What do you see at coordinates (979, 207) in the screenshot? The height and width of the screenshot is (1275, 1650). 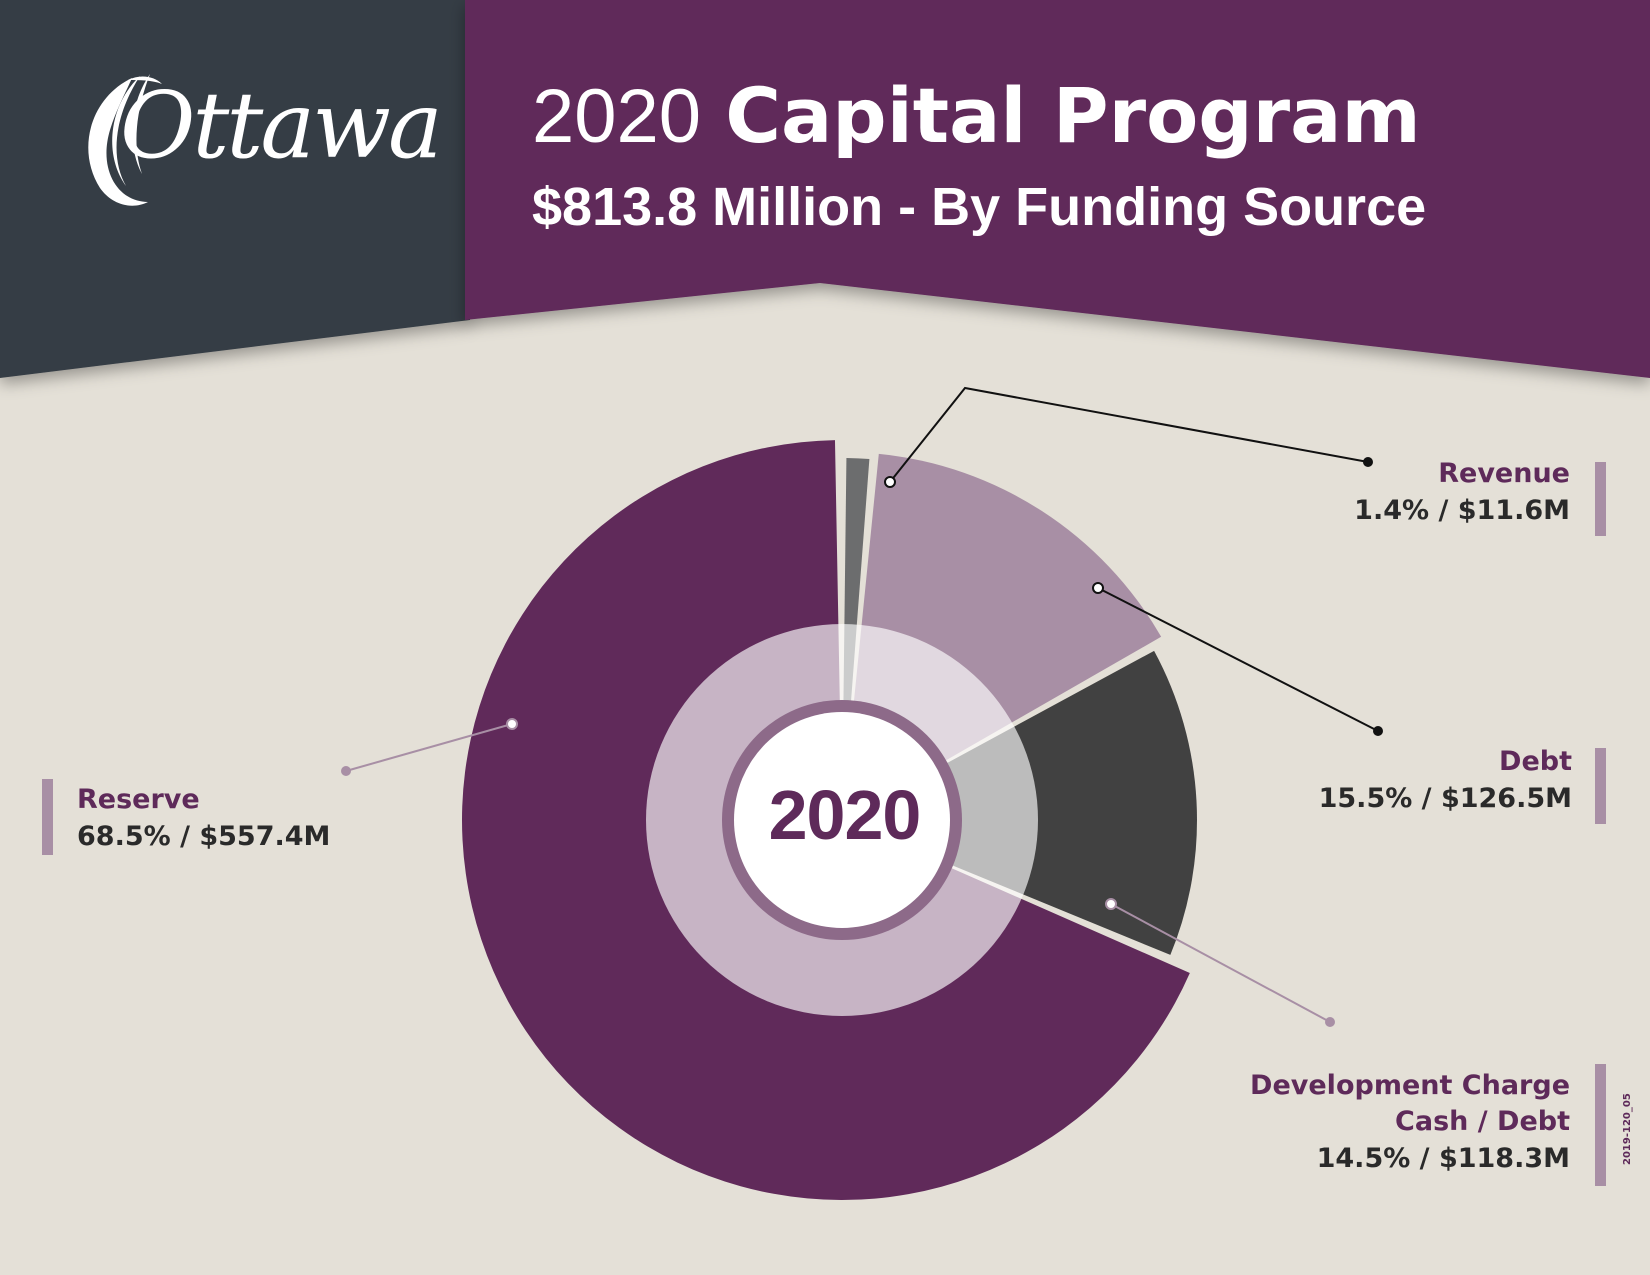 I see `page-subtitle: $813.8 Million - By Funding Source` at bounding box center [979, 207].